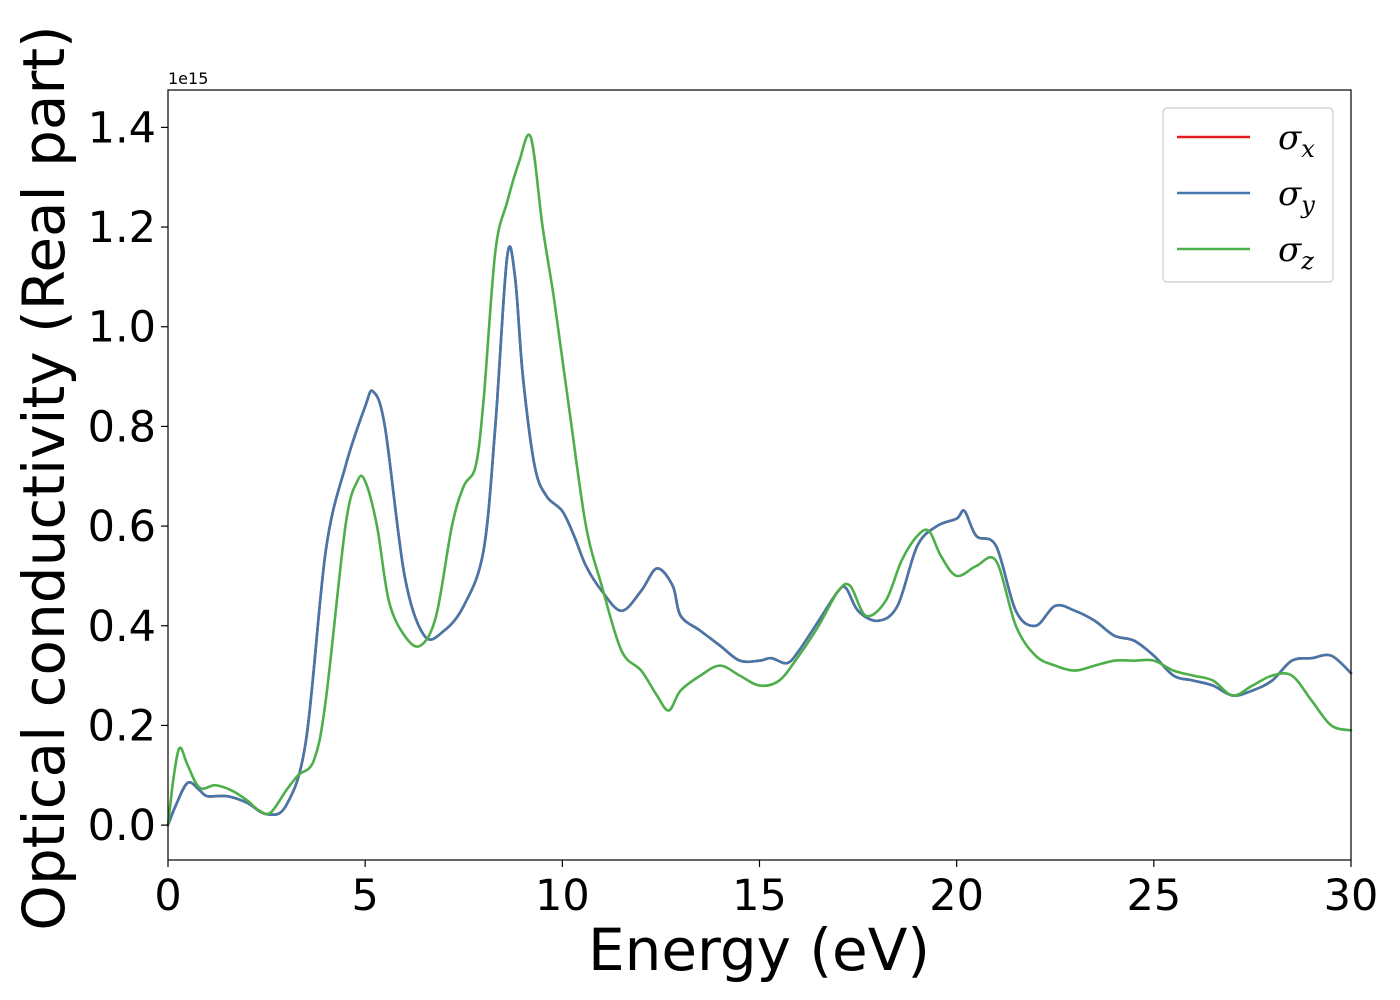 This screenshot has height=1000, width=1400. I want to click on x-axis: 0 5 10 15 20 25 30, so click(766, 890).